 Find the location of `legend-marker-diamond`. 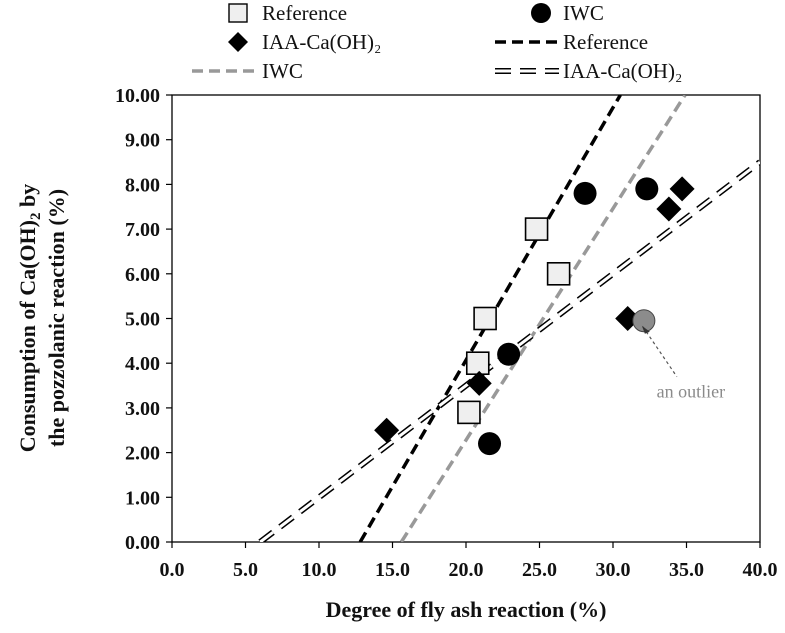

legend-marker-diamond is located at coordinates (238, 42).